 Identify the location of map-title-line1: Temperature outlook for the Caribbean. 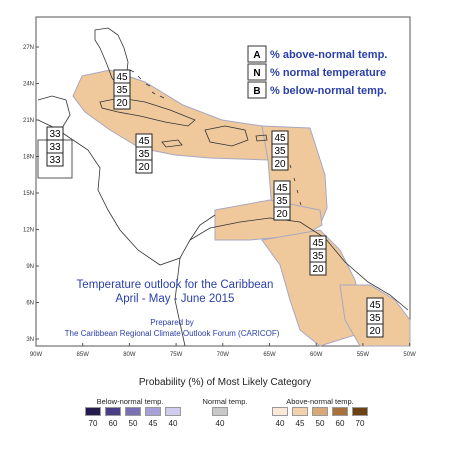
(175, 285).